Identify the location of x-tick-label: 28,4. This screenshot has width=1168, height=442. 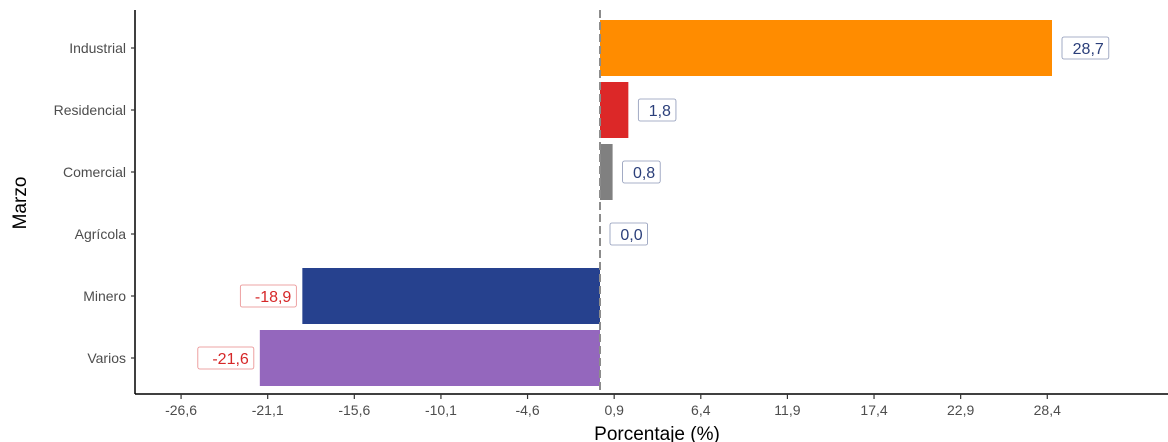
(1047, 410).